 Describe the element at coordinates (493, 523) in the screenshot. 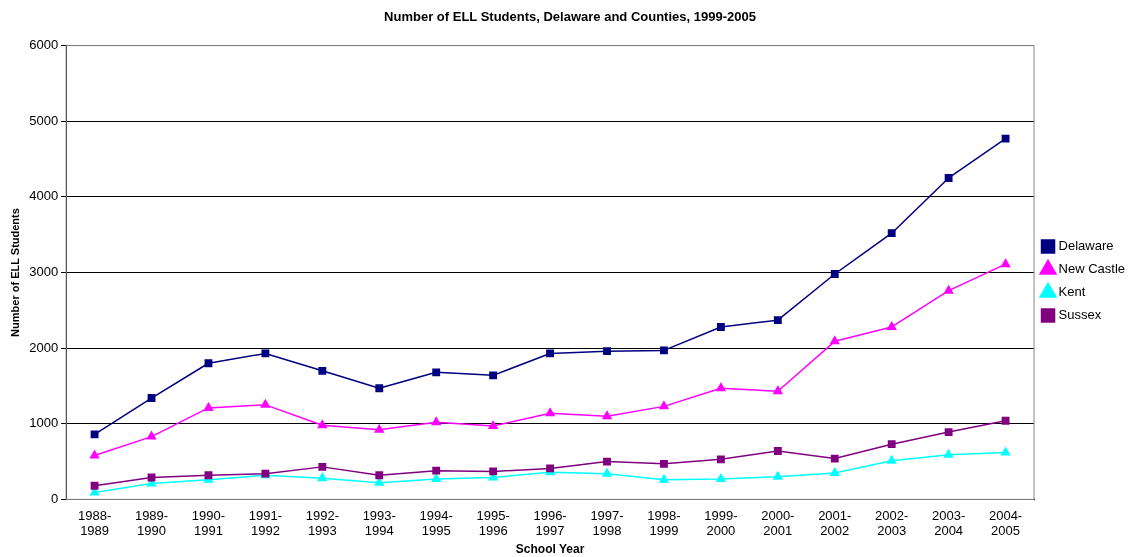

I see `x-tick-label: 1995-1996` at that location.